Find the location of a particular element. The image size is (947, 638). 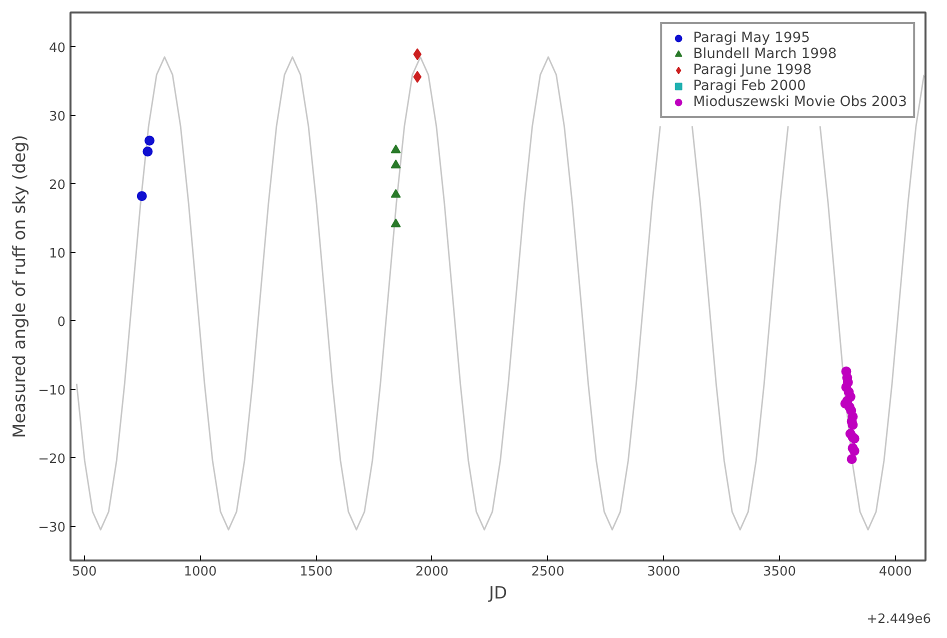

x-tick-label: 2500 is located at coordinates (547, 572).